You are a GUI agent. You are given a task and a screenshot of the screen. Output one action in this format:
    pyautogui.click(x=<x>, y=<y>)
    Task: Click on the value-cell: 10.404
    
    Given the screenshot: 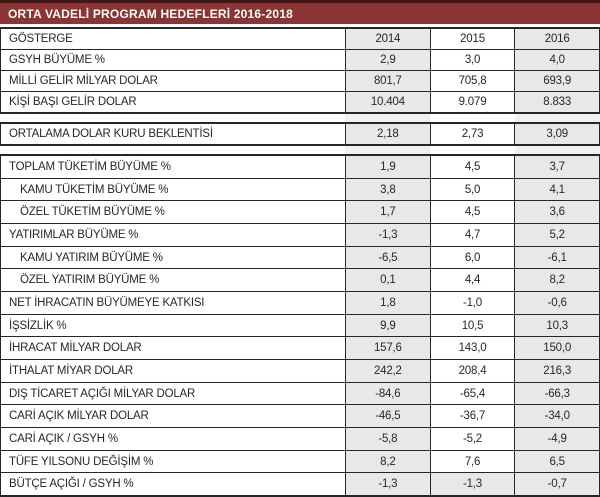 What is the action you would take?
    pyautogui.click(x=387, y=102)
    